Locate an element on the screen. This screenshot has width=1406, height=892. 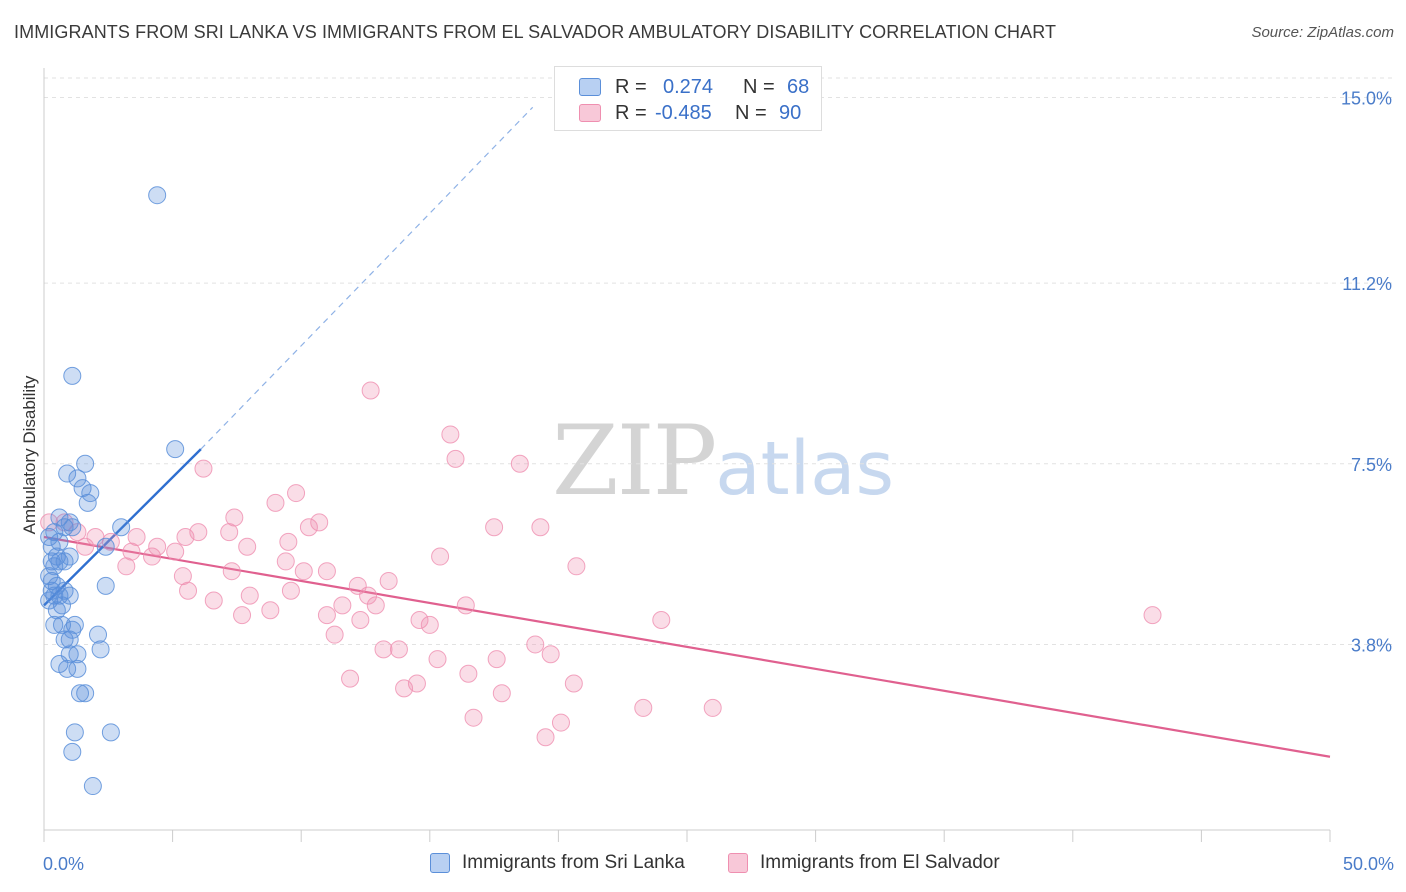
series-legend-swatch-el-salvador is located at coordinates (738, 863).